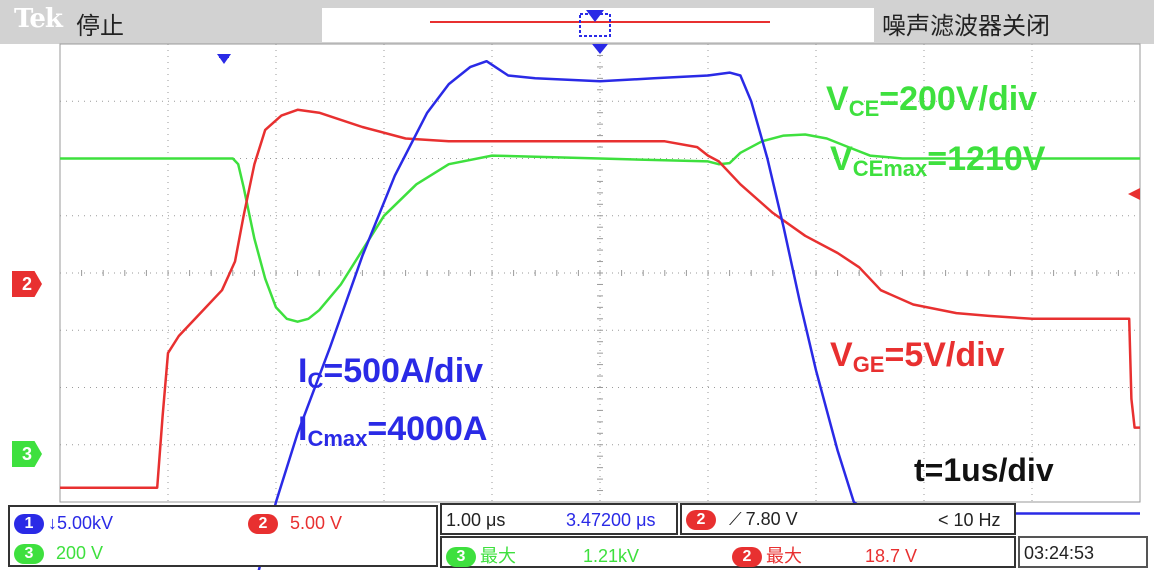 This screenshot has height=570, width=1154. Describe the element at coordinates (223, 536) in the screenshot. I see `channel-scale-panel: 1 ↓5.00kV 2 5.00 V 3 200 V` at that location.